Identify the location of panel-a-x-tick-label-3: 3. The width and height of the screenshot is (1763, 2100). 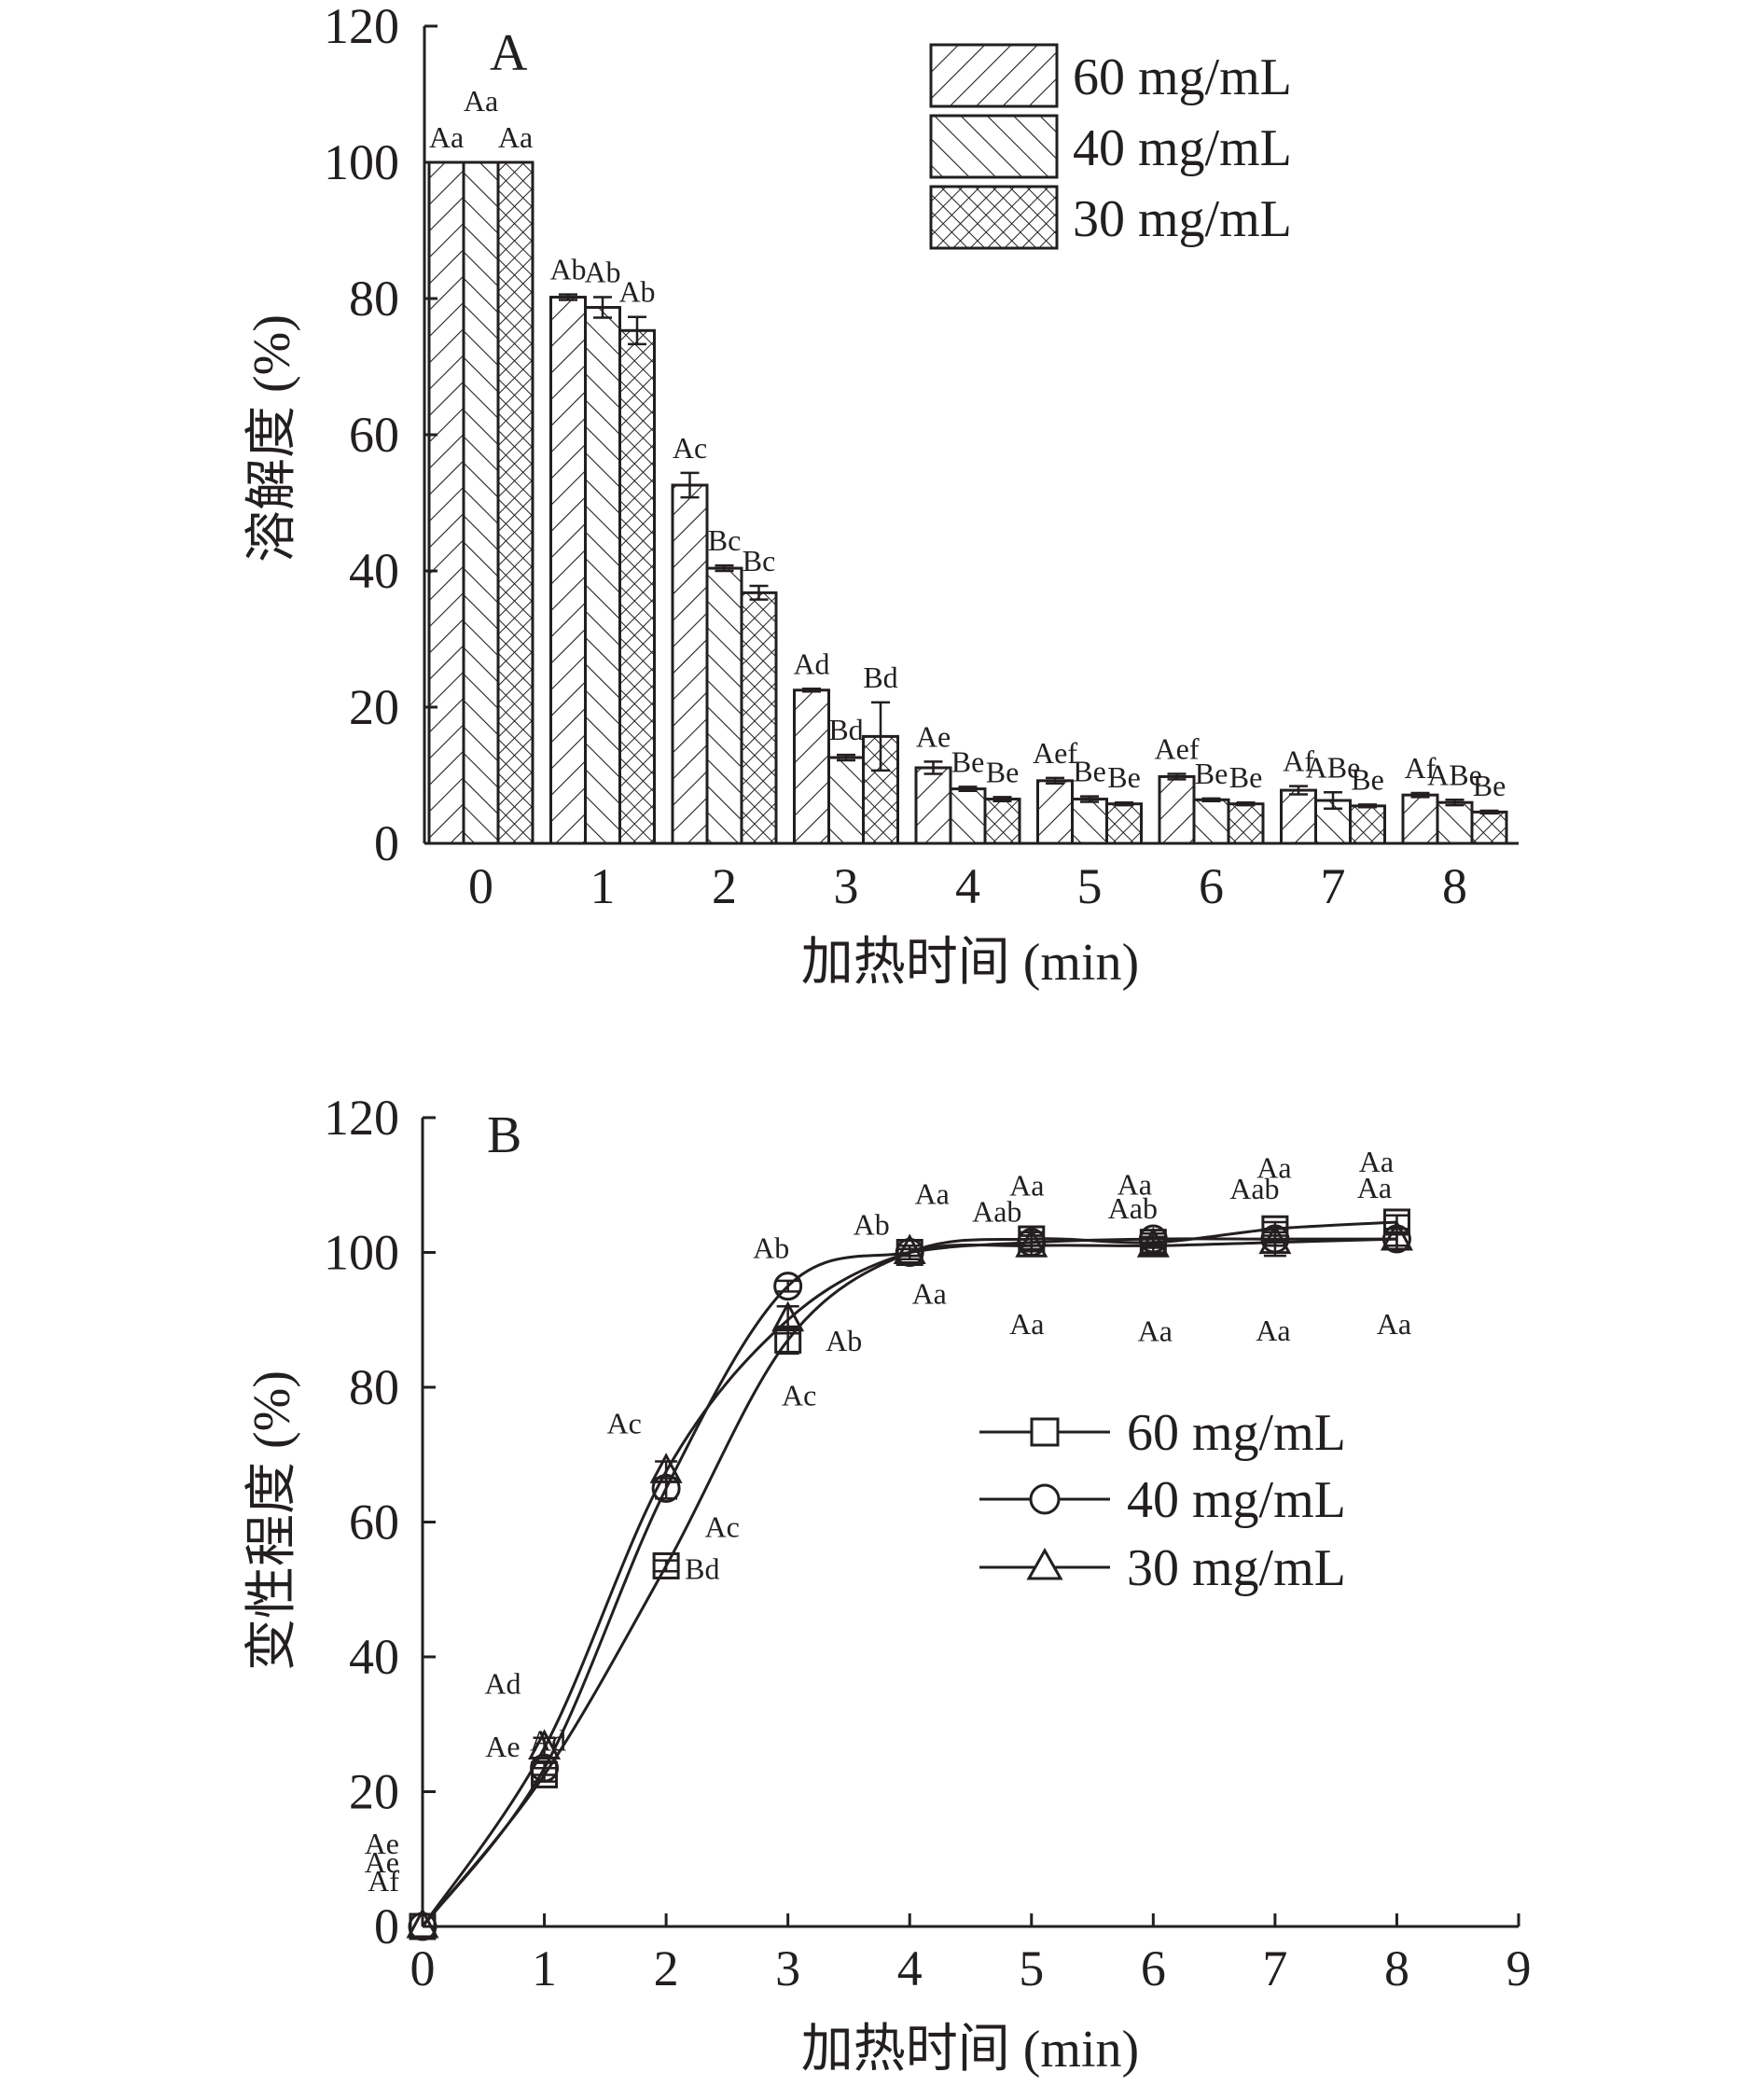
(847, 886).